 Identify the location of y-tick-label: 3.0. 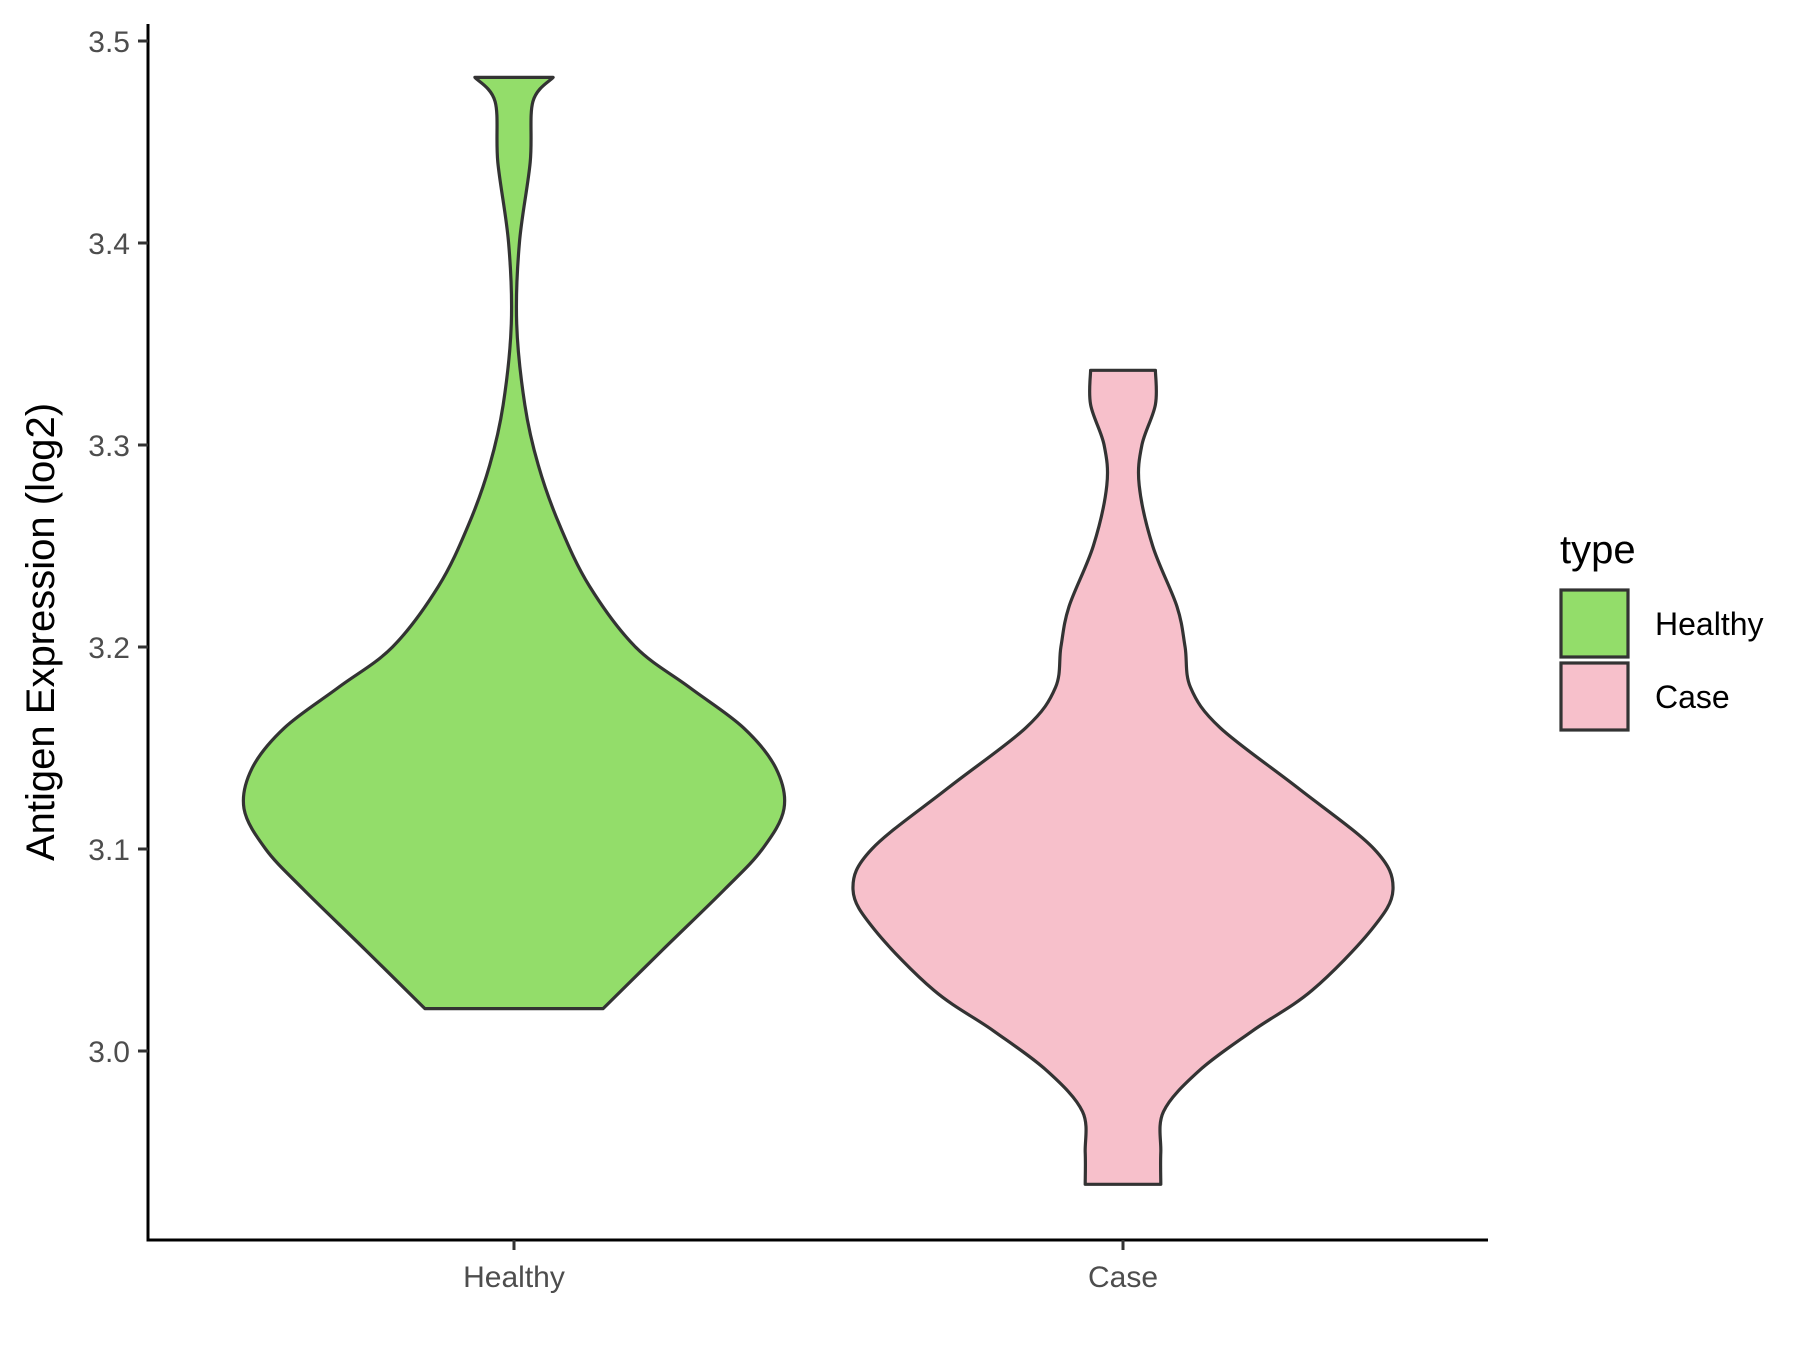
(109, 1052).